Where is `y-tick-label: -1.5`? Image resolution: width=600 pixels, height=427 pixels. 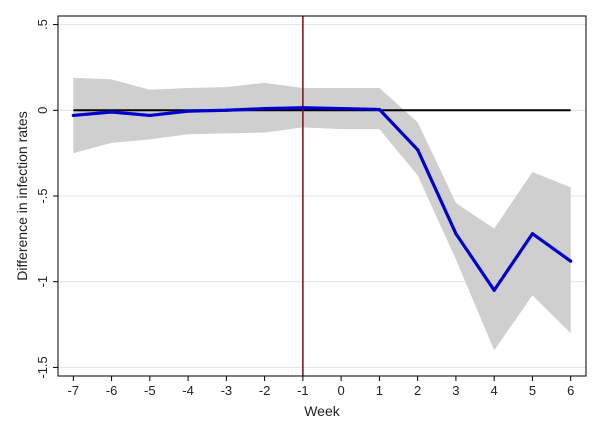 y-tick-label: -1.5 is located at coordinates (42, 367).